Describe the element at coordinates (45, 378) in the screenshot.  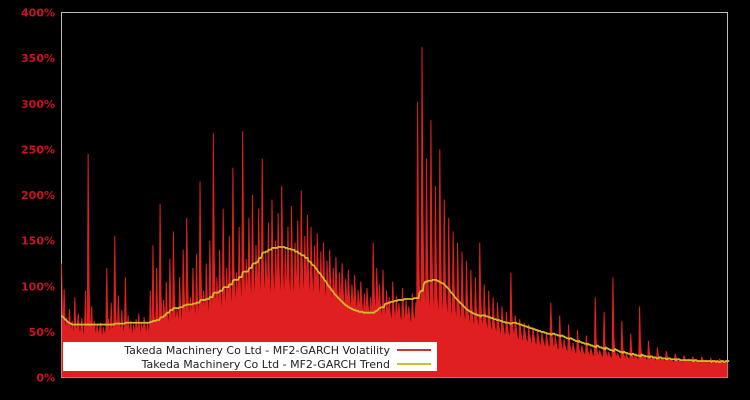
I see `y-axis-tick-0: 0%` at that location.